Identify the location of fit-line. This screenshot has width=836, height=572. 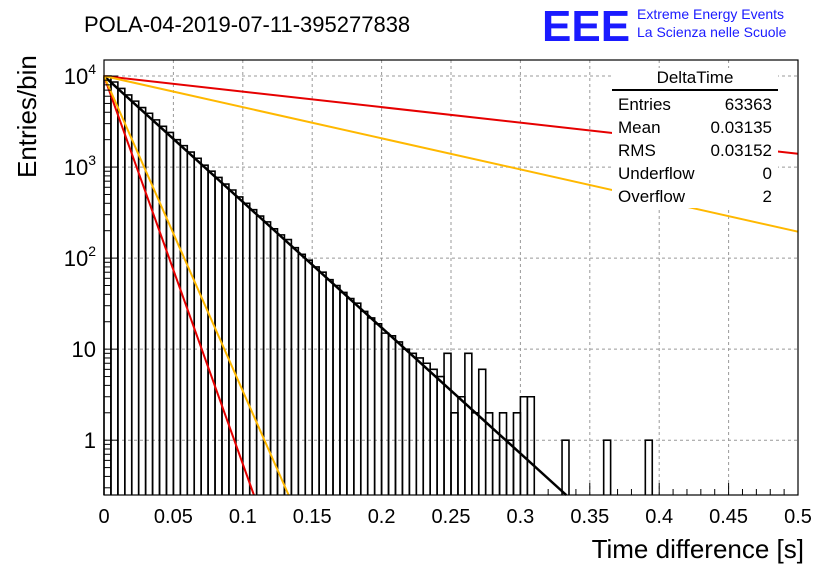
(179, 285).